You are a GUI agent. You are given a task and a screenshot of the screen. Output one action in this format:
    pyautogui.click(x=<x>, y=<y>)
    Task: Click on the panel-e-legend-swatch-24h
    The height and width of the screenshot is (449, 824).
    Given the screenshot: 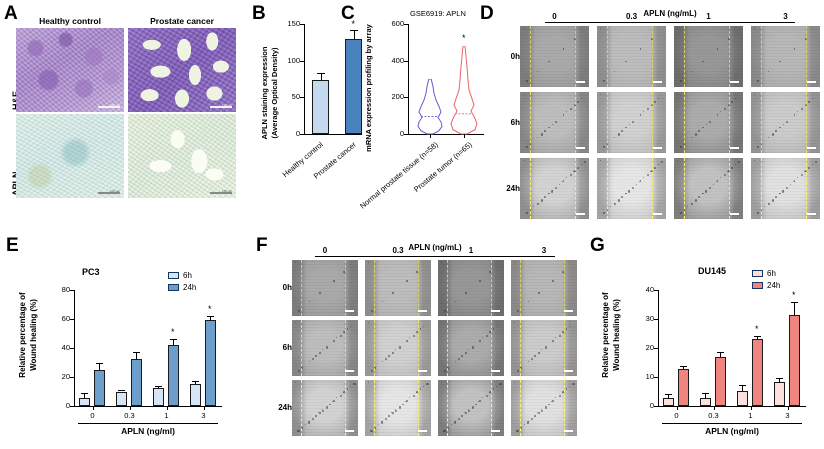 What is the action you would take?
    pyautogui.click(x=173, y=287)
    